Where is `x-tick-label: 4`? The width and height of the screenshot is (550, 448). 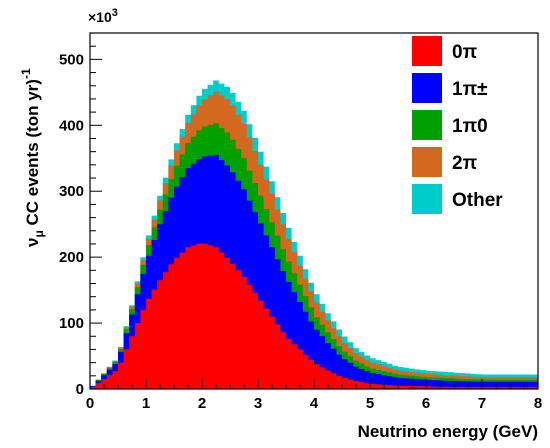
x-tick-label: 4 is located at coordinates (314, 403).